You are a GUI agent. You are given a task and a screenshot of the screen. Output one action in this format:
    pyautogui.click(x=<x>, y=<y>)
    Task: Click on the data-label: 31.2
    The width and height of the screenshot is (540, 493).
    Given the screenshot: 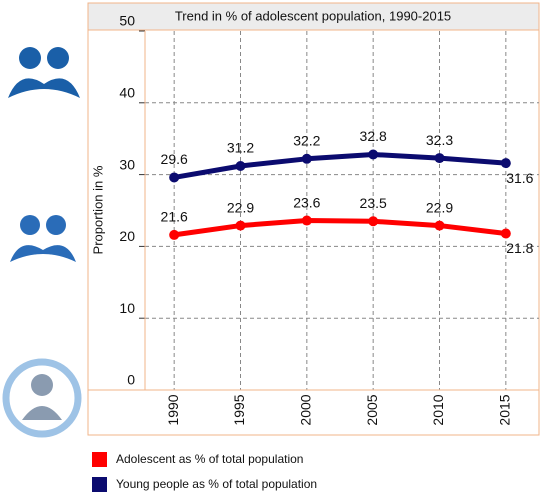 What is the action you would take?
    pyautogui.click(x=240, y=148)
    